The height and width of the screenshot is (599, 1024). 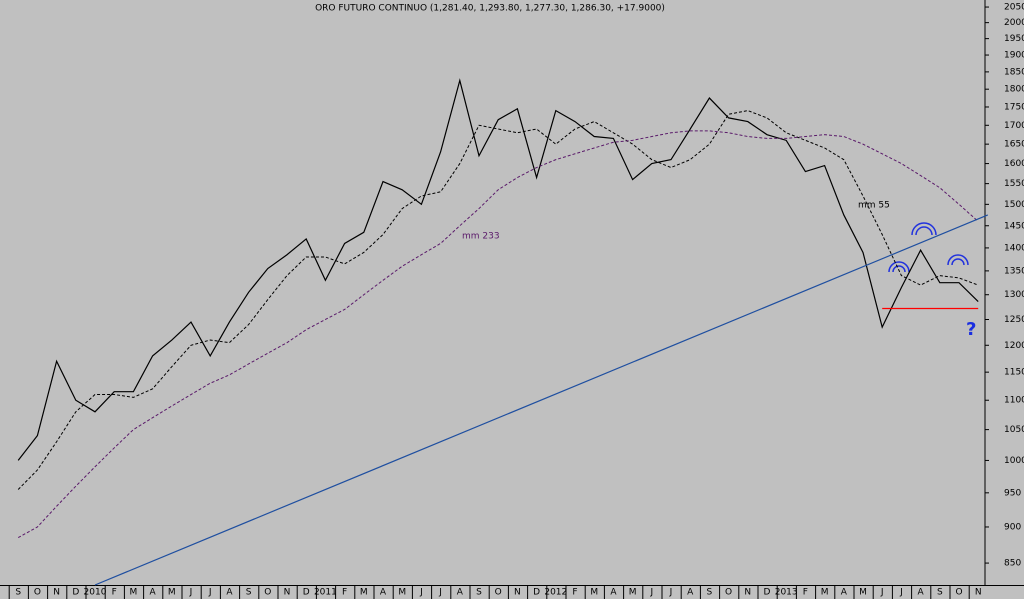 What do you see at coordinates (1014, 295) in the screenshot?
I see `y-tick-label: 1300` at bounding box center [1014, 295].